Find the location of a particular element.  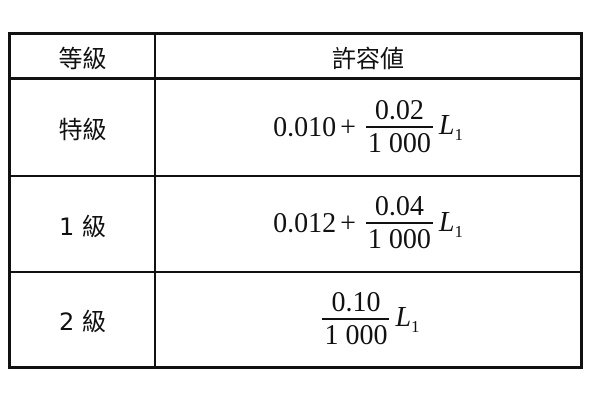

fraction: 0.02 1 000 is located at coordinates (399, 127).